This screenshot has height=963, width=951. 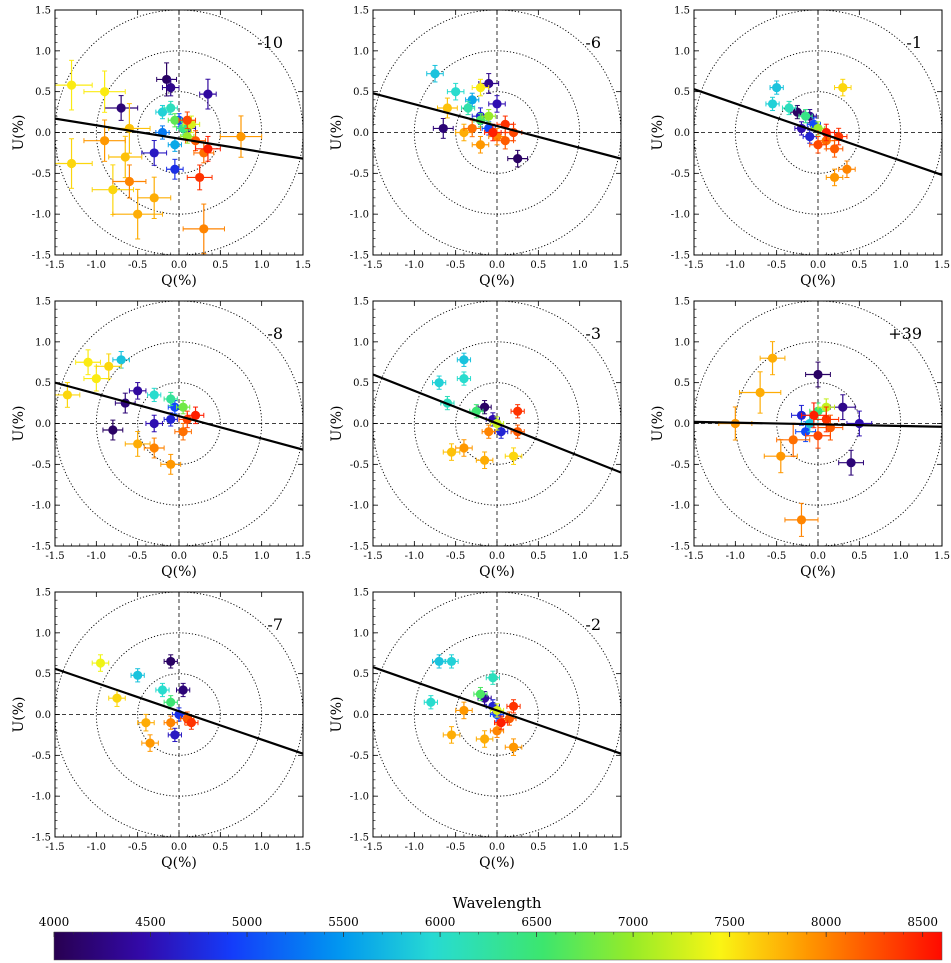 I want to click on colorbar-tick-label: 4500, so click(x=150, y=922).